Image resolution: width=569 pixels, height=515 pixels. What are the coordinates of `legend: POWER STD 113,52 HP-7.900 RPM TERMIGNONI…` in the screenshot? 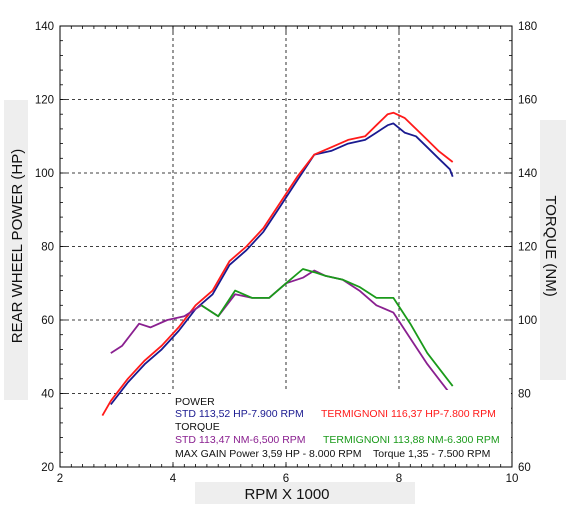 It's located at (341, 426).